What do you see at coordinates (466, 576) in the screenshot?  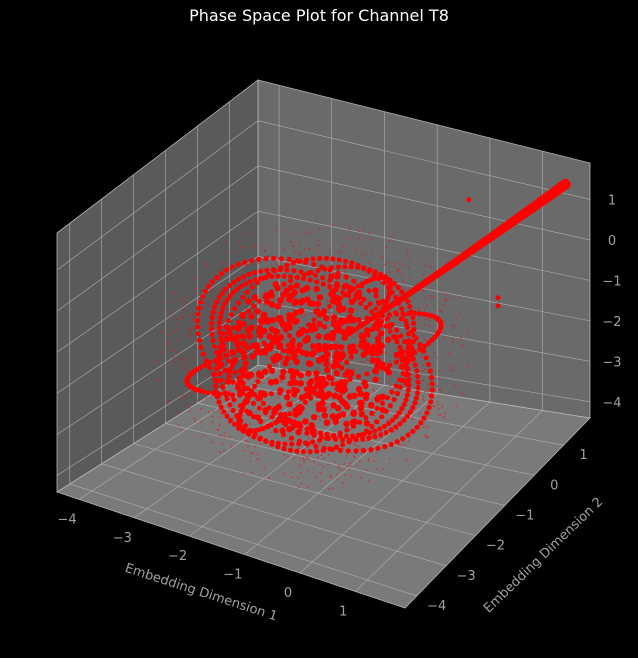 I see `y-tick-label: −3` at bounding box center [466, 576].